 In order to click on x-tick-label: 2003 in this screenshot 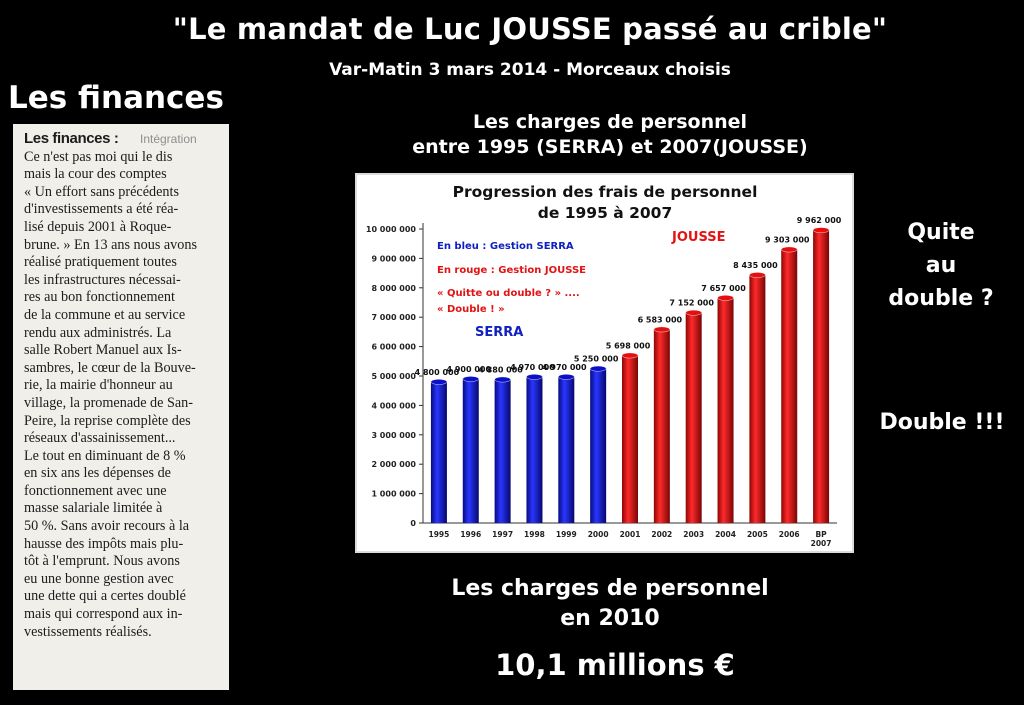, I will do `click(693, 534)`.